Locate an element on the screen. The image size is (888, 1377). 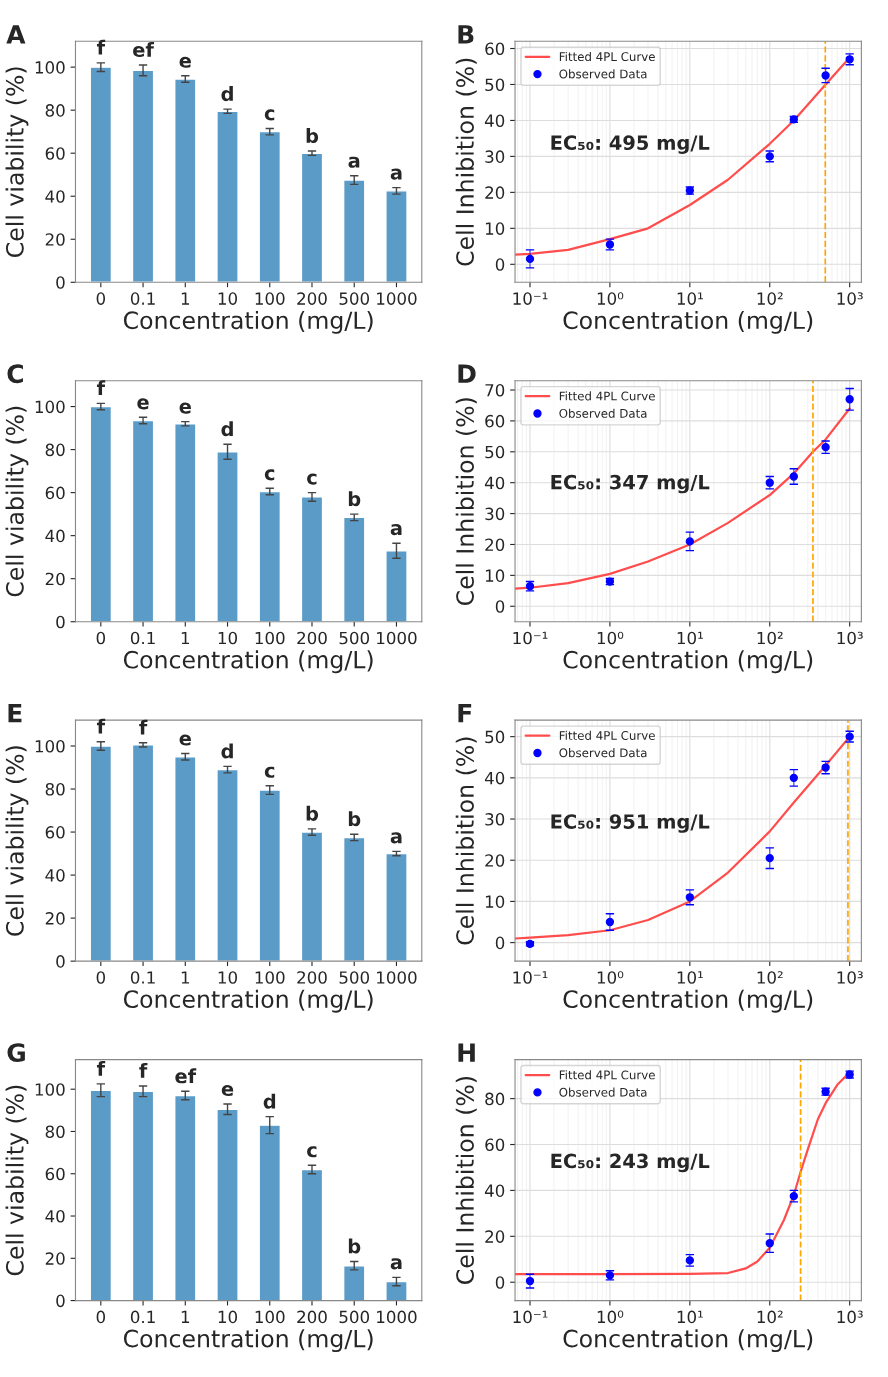
chart-title: G is located at coordinates (16, 1053).